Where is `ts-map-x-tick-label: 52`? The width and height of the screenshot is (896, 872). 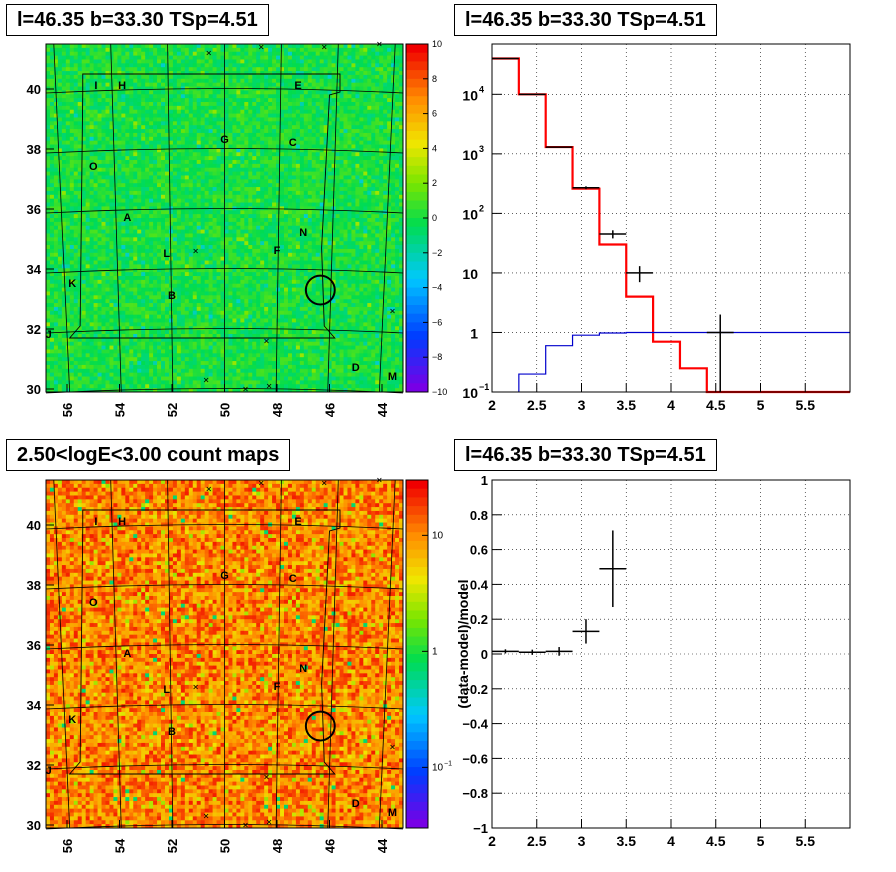
ts-map-x-tick-label: 52 is located at coordinates (172, 410).